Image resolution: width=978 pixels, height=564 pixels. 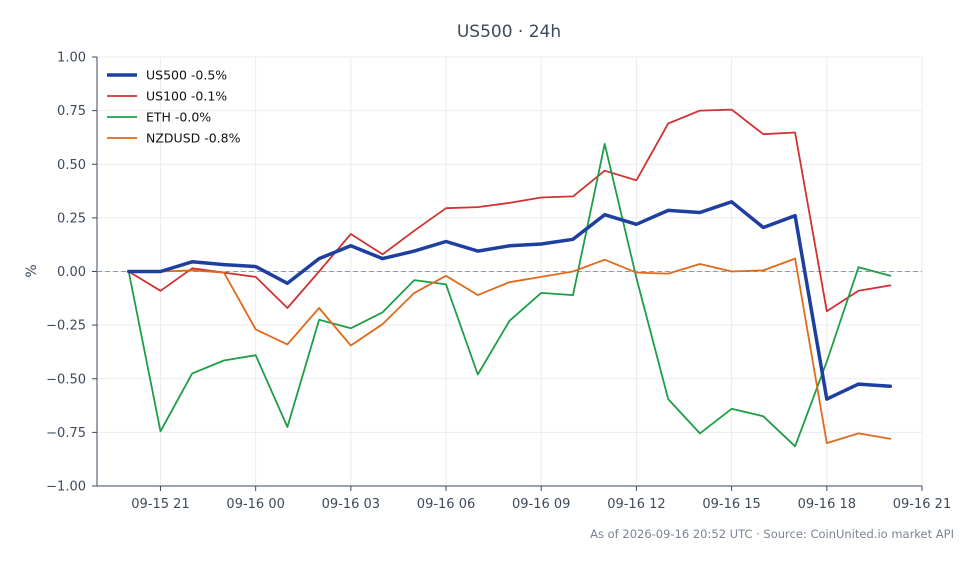 I want to click on y-tick-label: 0.25, so click(x=71, y=218).